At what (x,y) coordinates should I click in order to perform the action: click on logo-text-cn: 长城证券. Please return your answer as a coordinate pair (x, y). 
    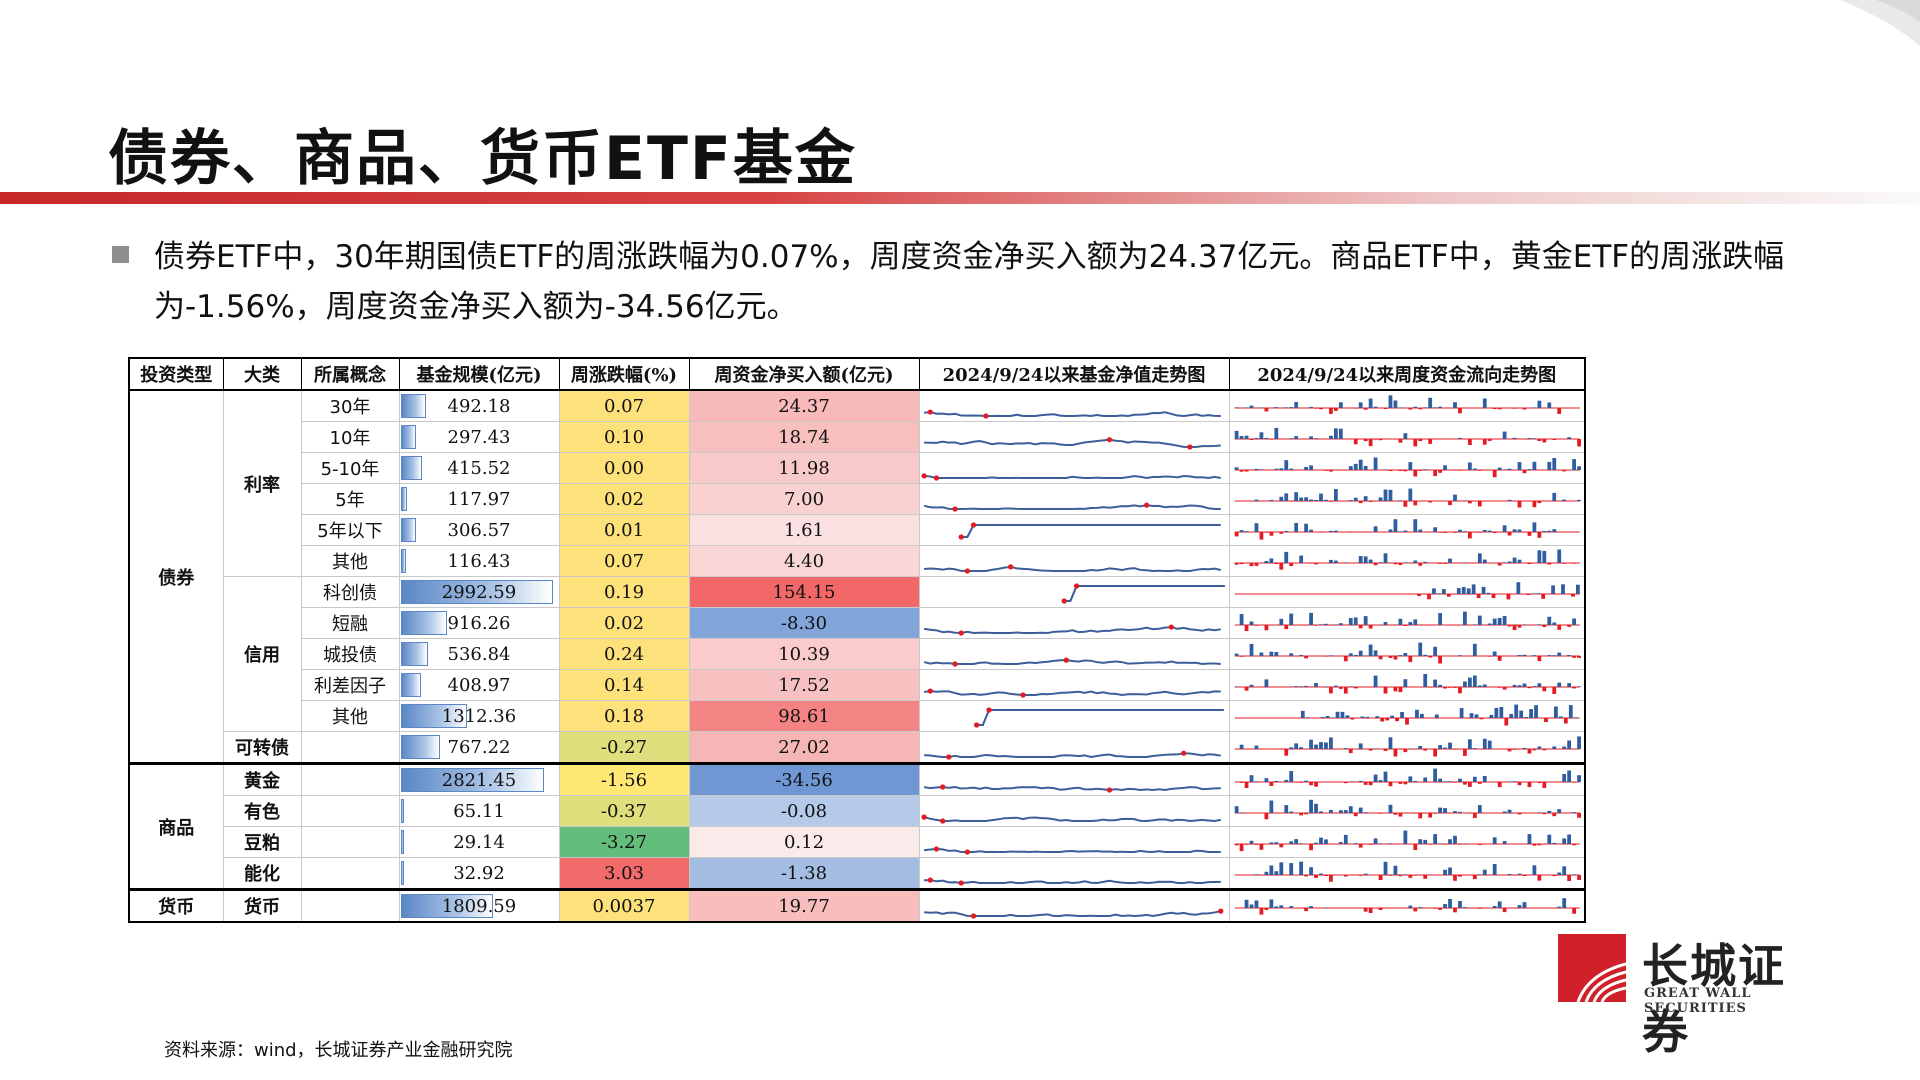
    Looking at the image, I should click on (1714, 999).